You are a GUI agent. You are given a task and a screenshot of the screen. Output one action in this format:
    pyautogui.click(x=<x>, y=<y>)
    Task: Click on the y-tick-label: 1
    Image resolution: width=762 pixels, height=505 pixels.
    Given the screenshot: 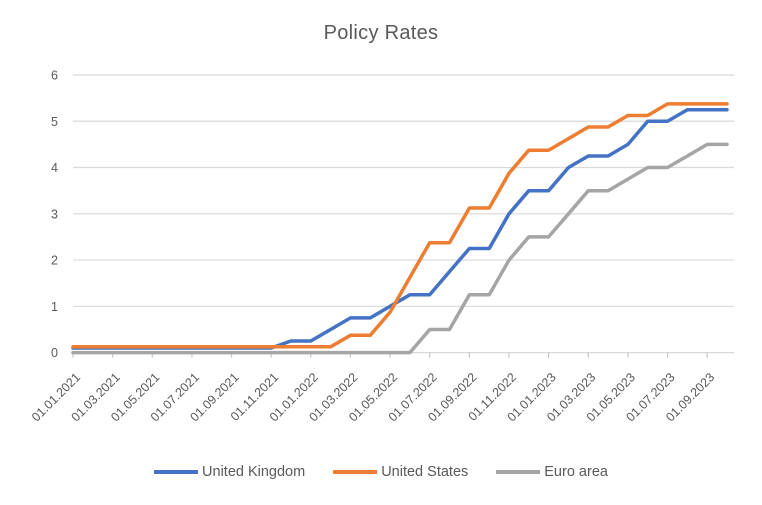 What is the action you would take?
    pyautogui.click(x=54, y=307)
    